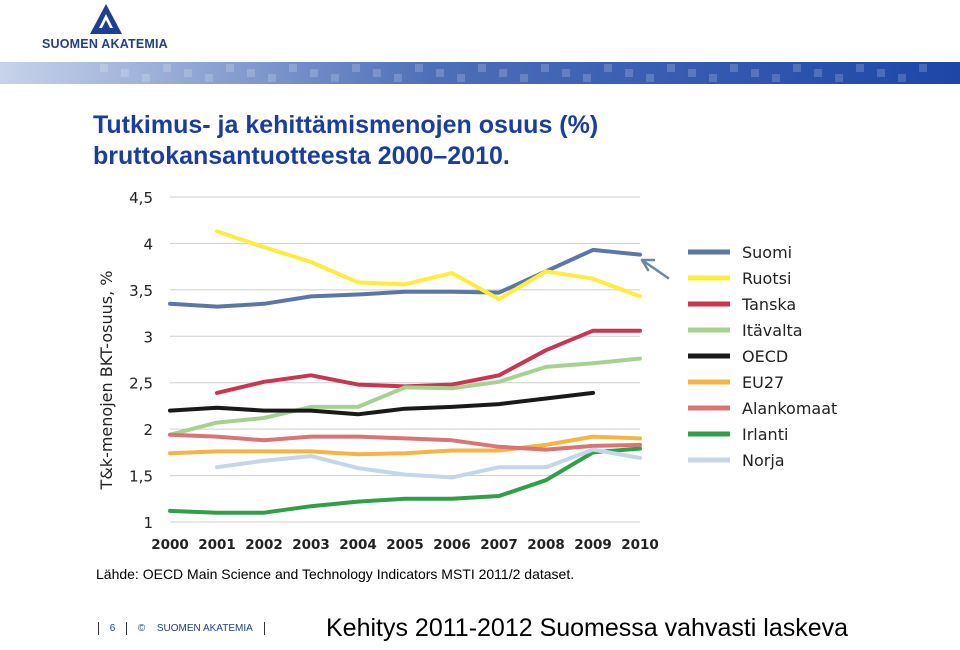 The width and height of the screenshot is (960, 650). Describe the element at coordinates (405, 278) in the screenshot. I see `series-line-suomi` at that location.